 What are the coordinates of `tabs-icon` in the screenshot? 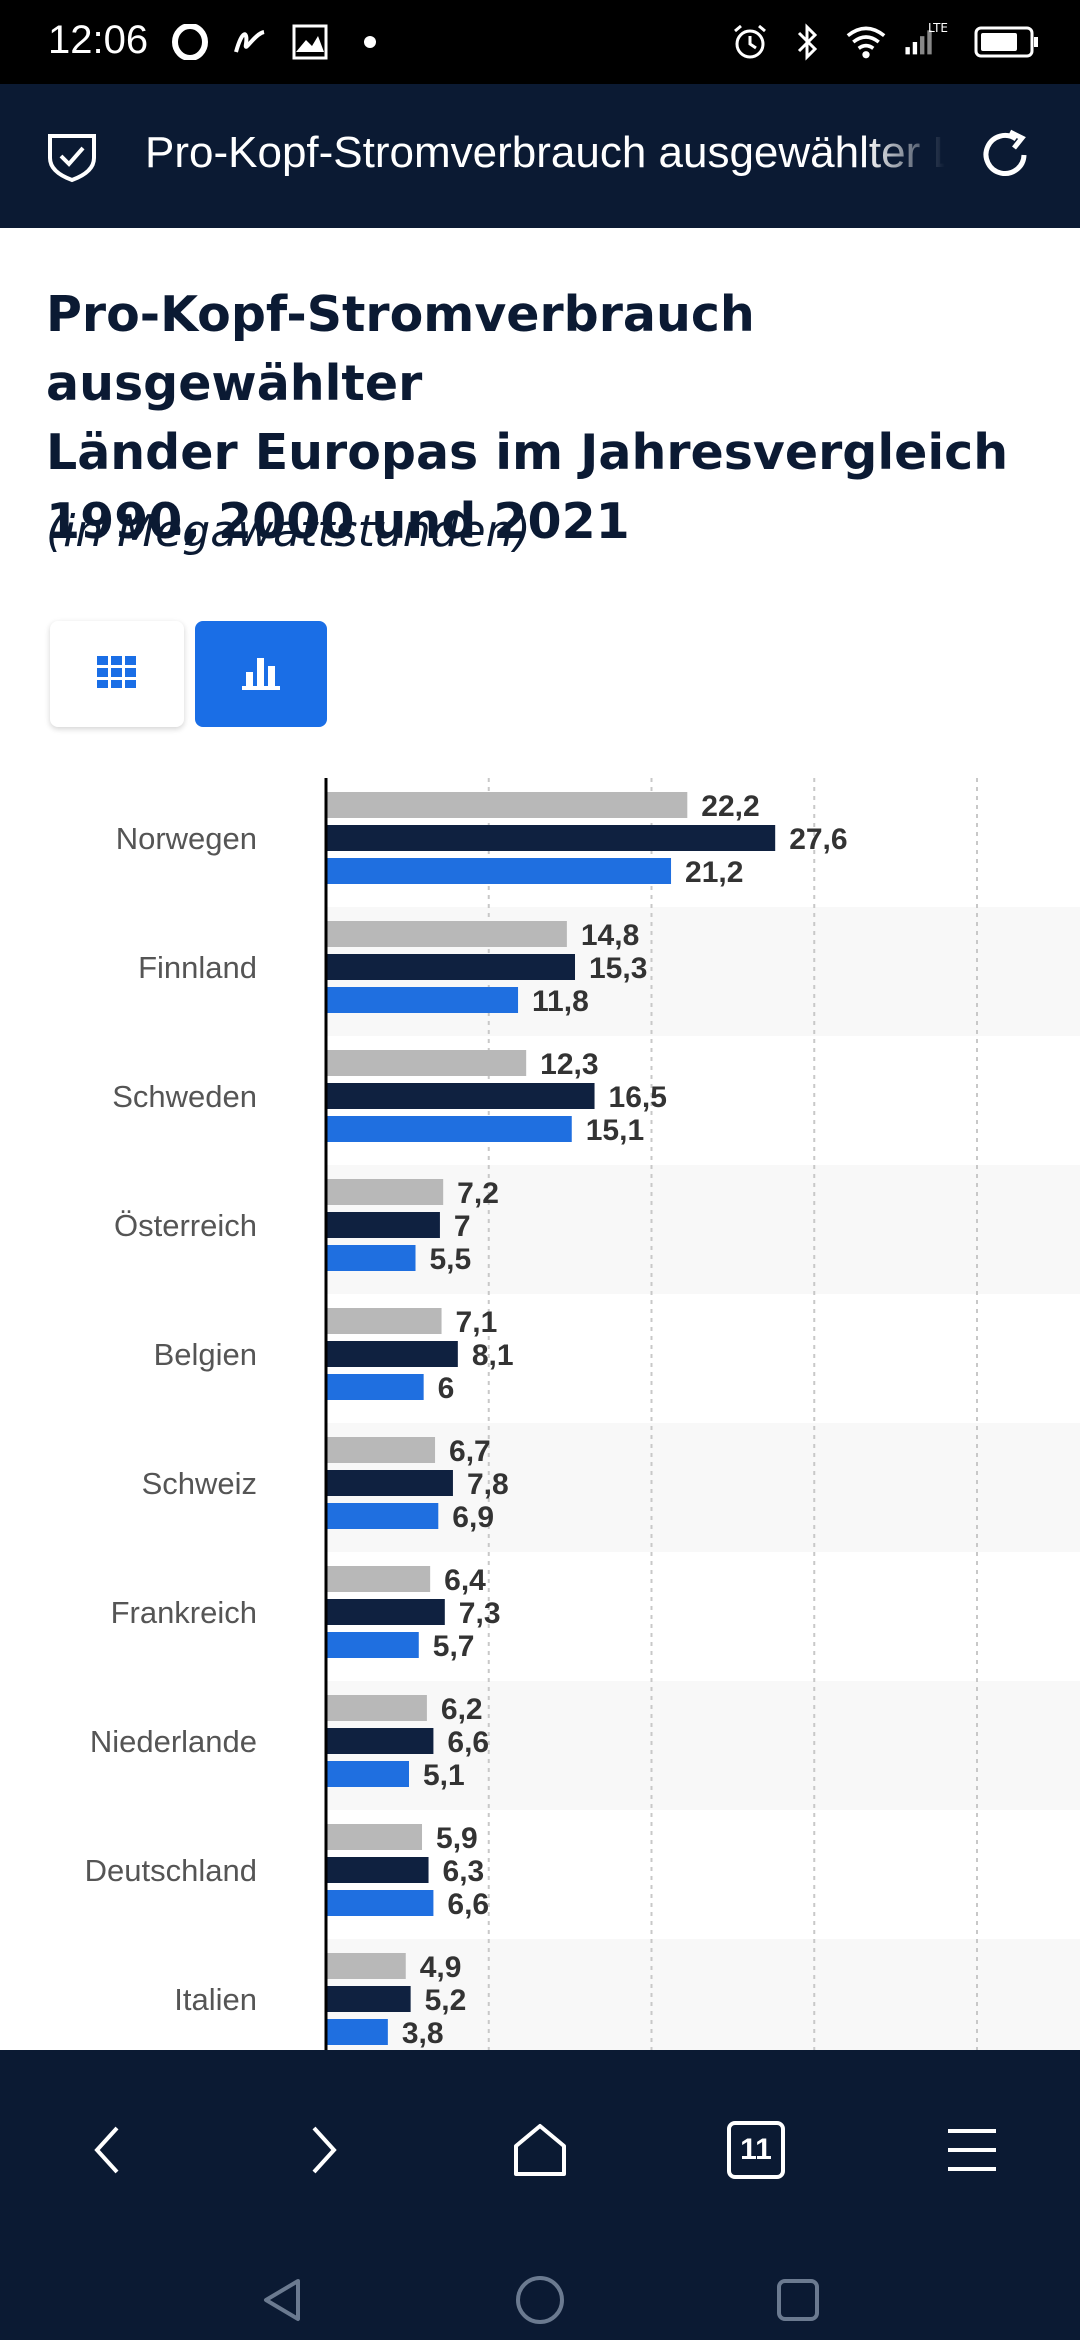 It's located at (756, 2150).